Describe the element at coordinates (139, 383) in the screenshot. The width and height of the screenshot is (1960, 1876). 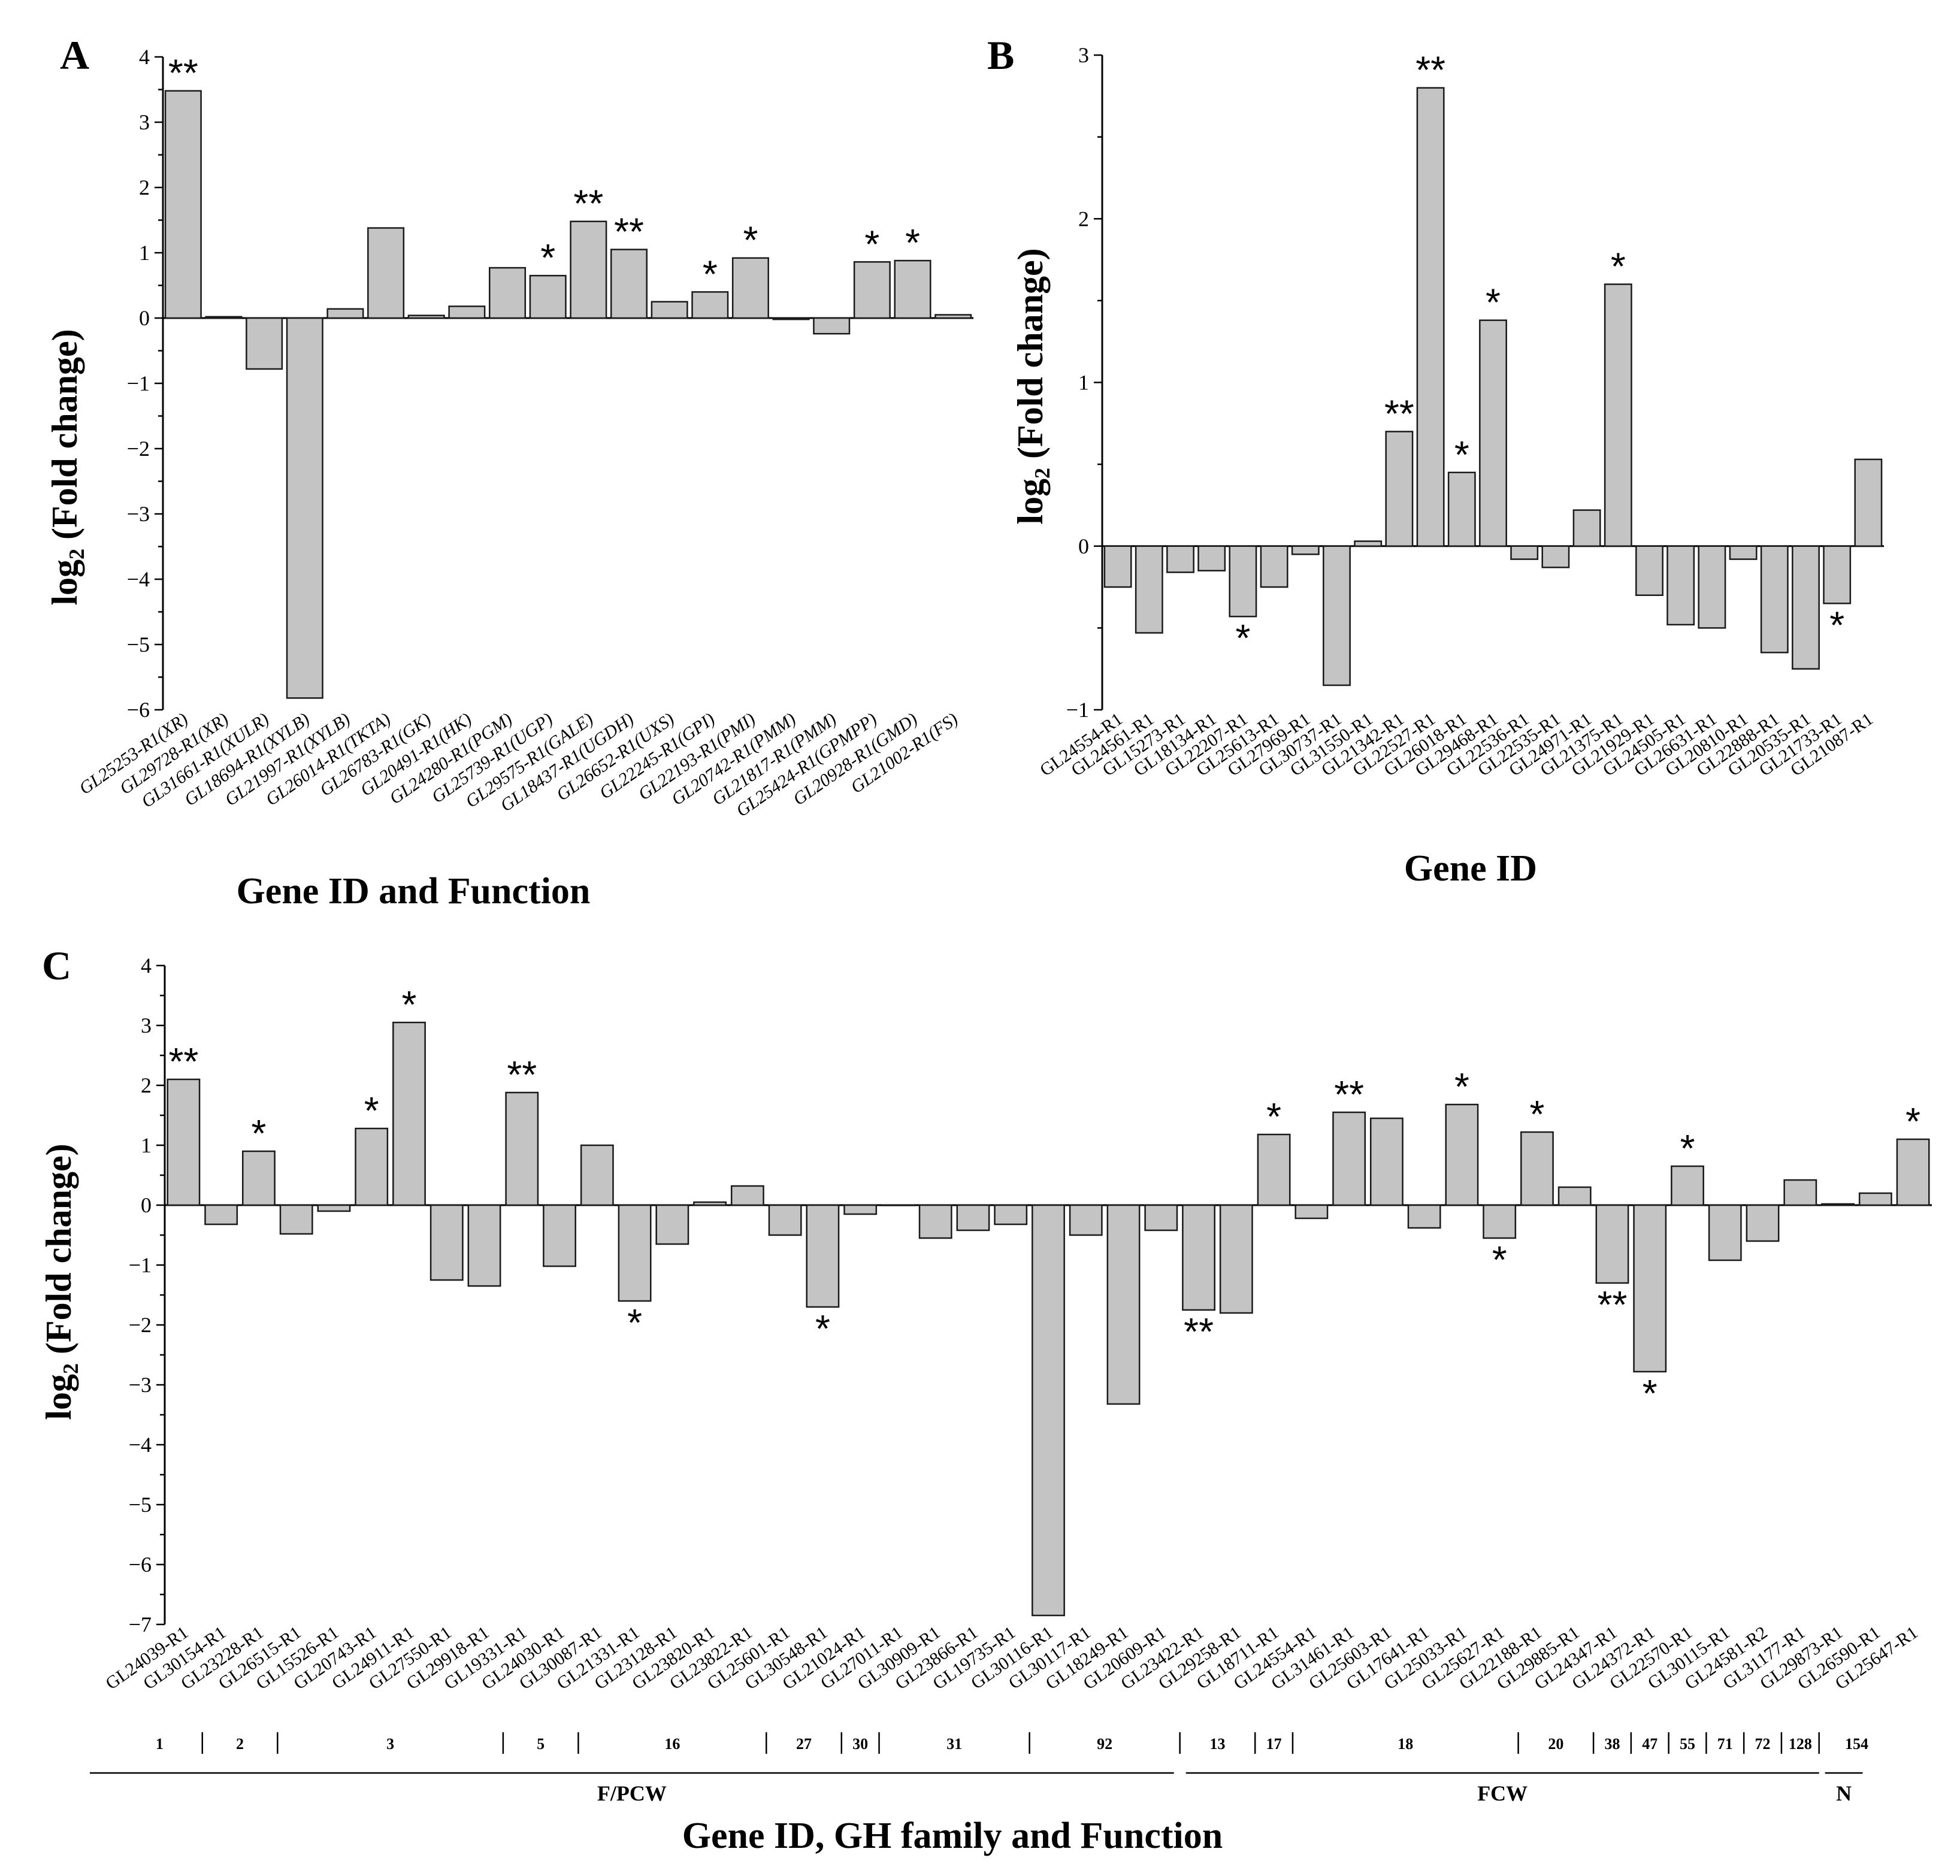
I see `panel-a-y-tick-label: −1` at that location.